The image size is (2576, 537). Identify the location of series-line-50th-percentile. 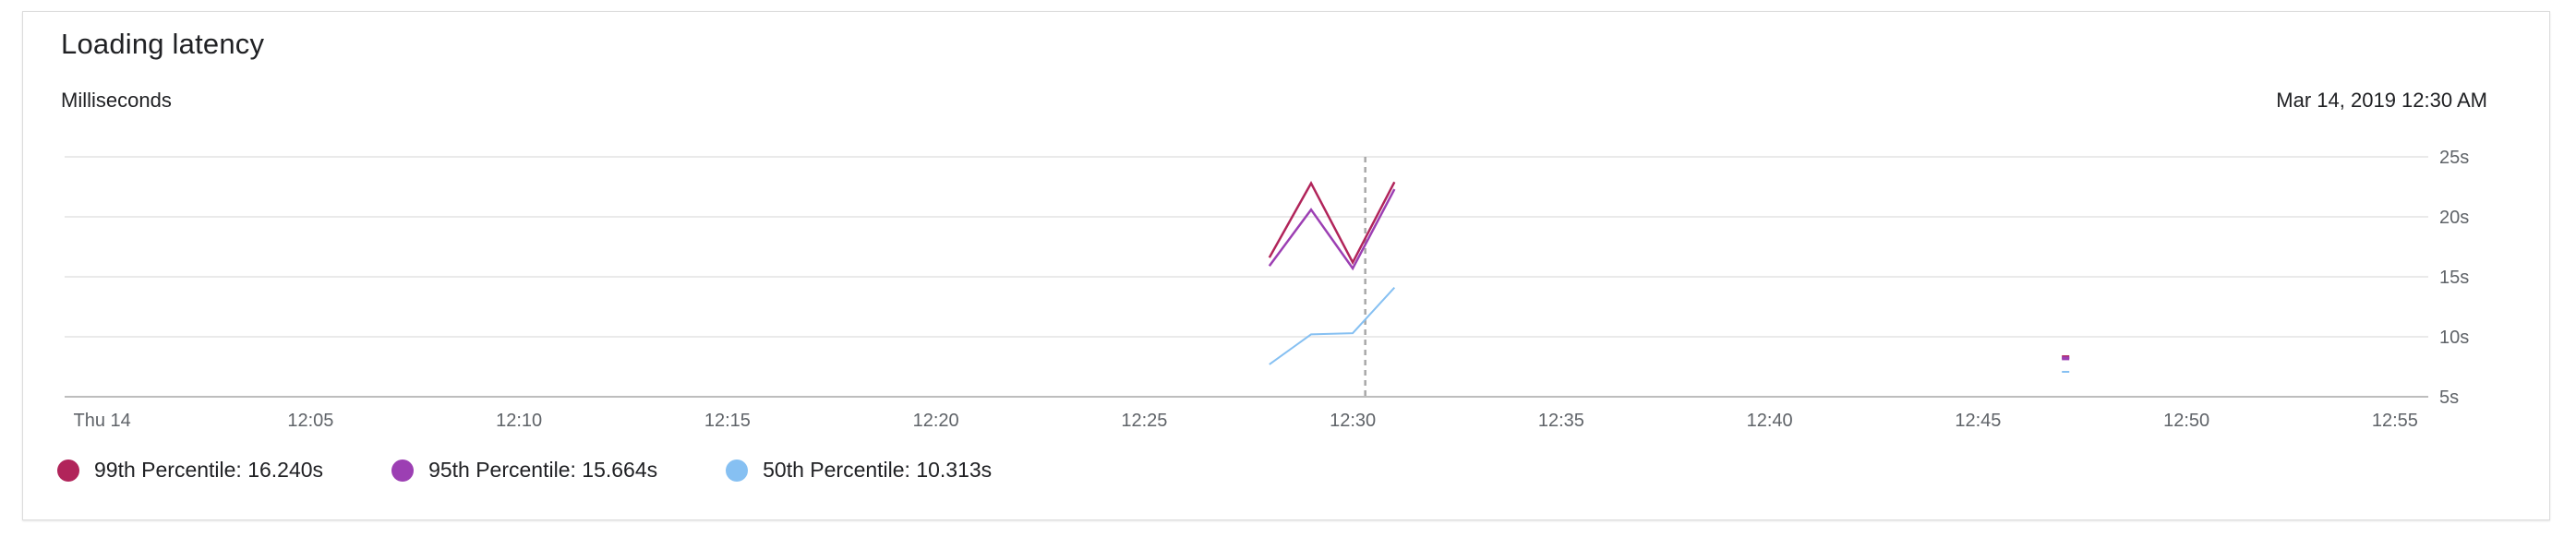
(1332, 326).